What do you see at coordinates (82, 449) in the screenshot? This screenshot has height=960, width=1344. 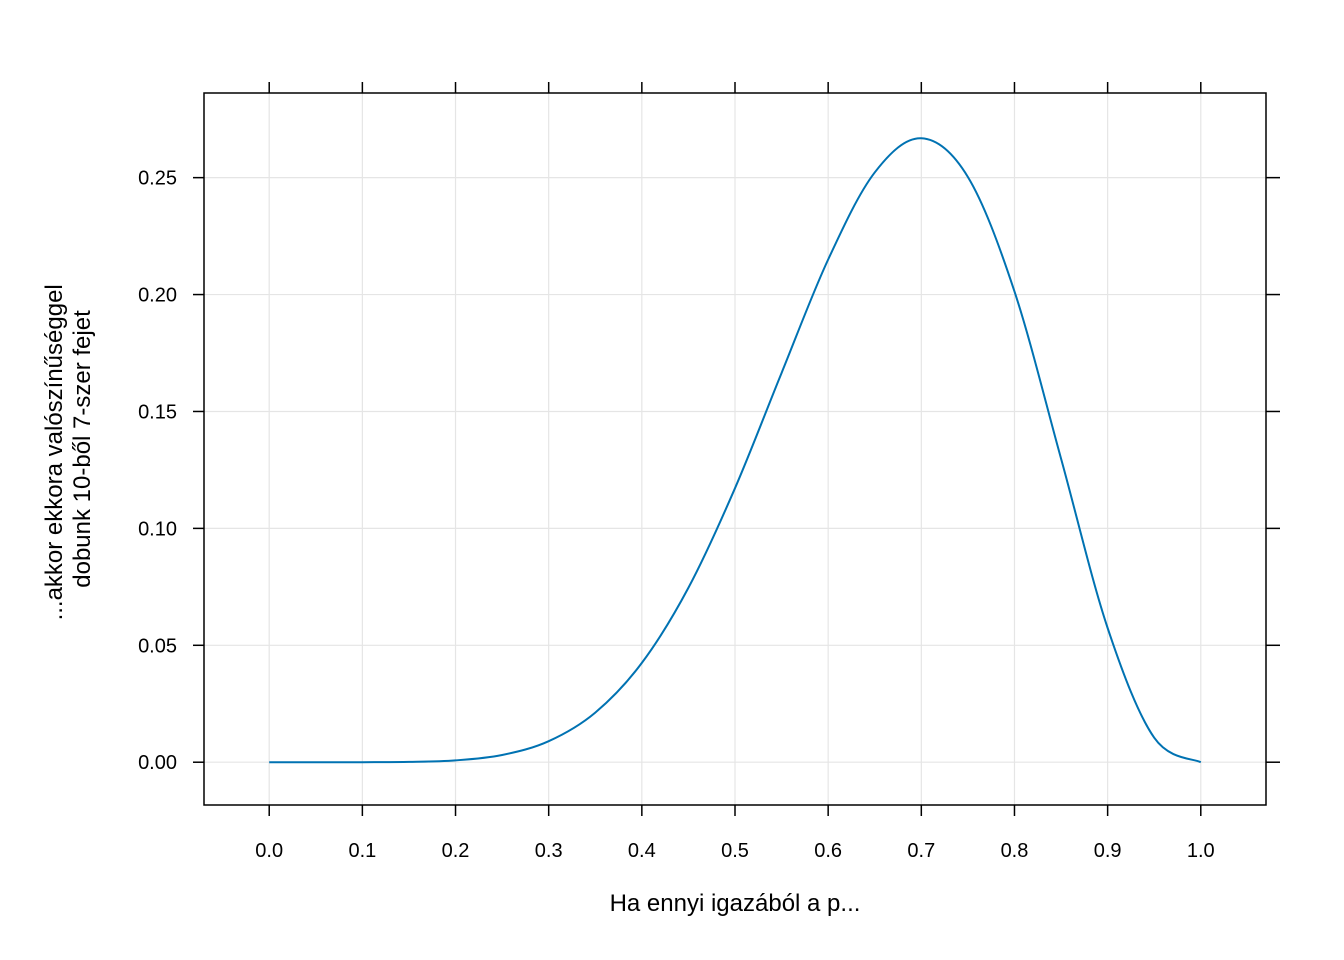 I see `y-axis-title-line-2: dobunk 10-ből 7-szer fejet` at bounding box center [82, 449].